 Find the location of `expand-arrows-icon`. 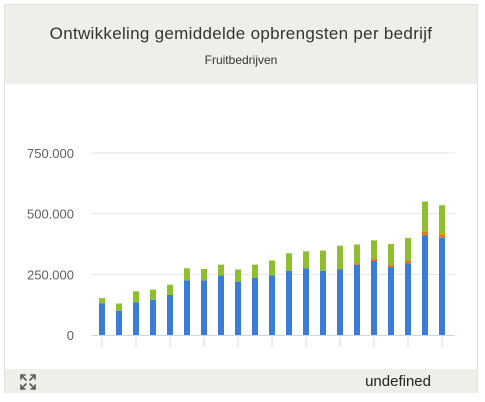

expand-arrows-icon is located at coordinates (28, 382).